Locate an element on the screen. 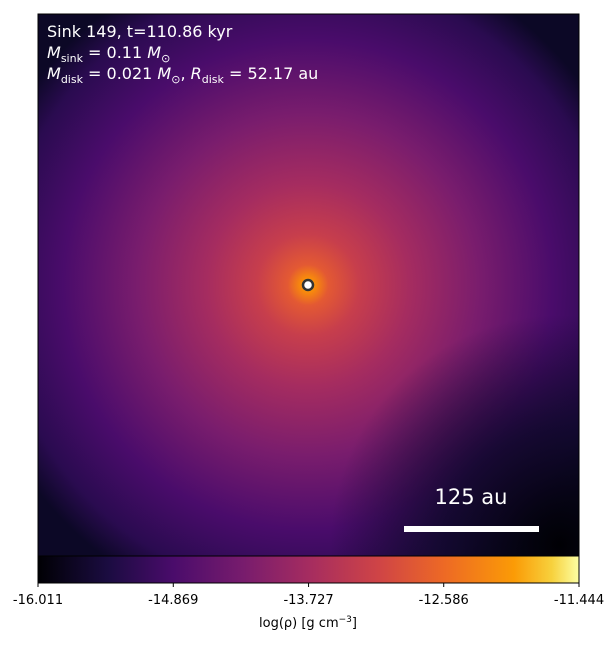  colorbar-ticks: -16.011 -14.869 -13.727 -12.586 -11.444 is located at coordinates (308, 595).